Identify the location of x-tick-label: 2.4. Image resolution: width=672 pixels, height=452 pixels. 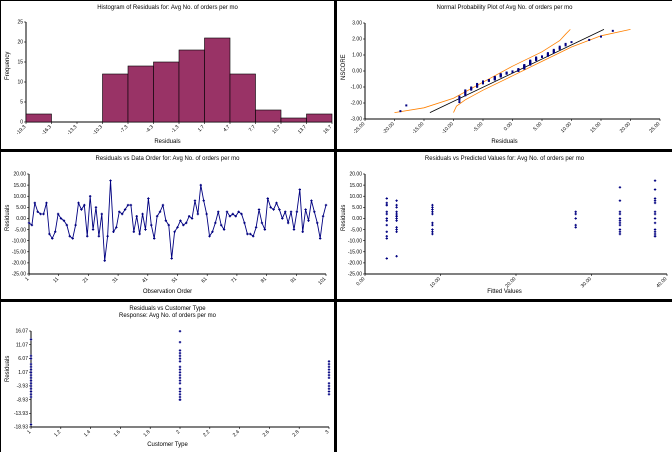
(236, 433).